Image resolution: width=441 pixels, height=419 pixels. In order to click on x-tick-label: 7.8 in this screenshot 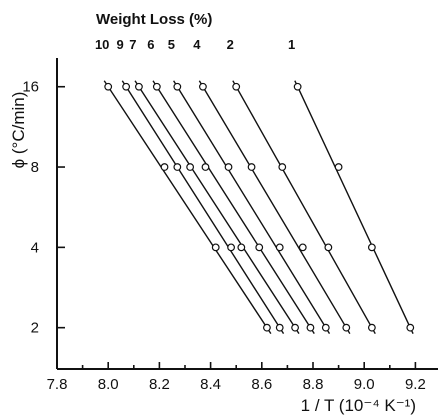, I will do `click(57, 384)`.